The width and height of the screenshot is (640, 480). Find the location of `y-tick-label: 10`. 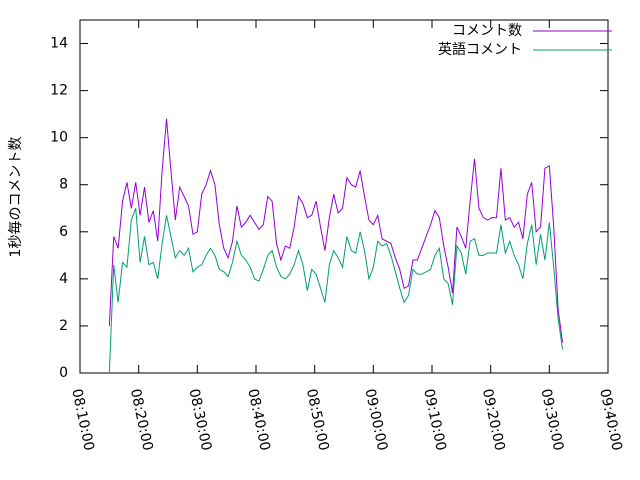

y-tick-label: 10 is located at coordinates (59, 138).